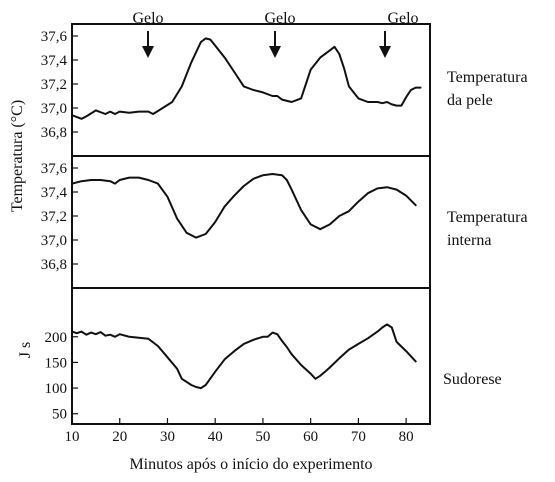  Describe the element at coordinates (54, 61) in the screenshot. I see `y-tick-label-pele-1: 37,4` at that location.